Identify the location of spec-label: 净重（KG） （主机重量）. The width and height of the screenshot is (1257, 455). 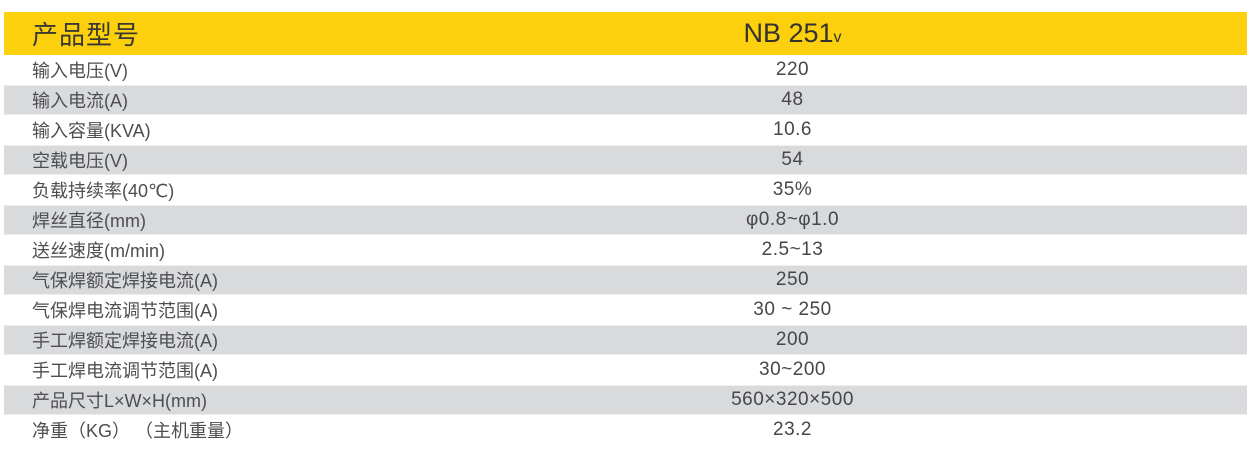
(138, 431).